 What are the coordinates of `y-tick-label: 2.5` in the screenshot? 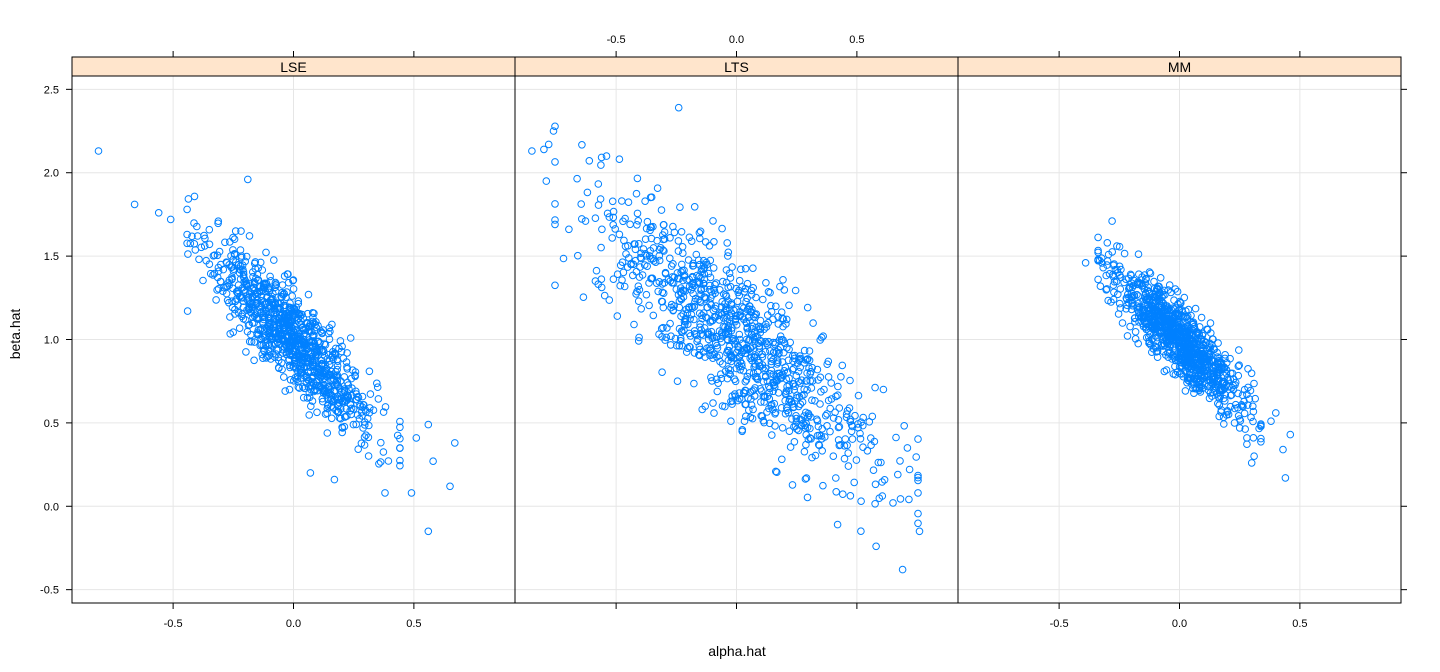 It's located at (51, 90).